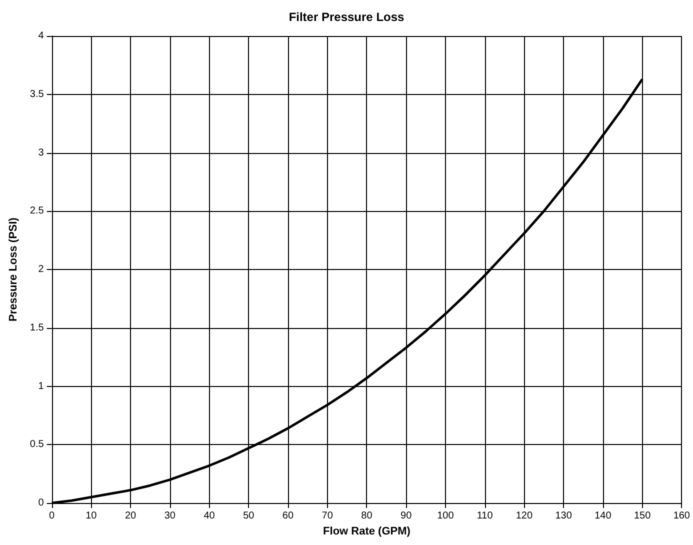 This screenshot has width=693, height=545. I want to click on x-tick-label: 60, so click(288, 516).